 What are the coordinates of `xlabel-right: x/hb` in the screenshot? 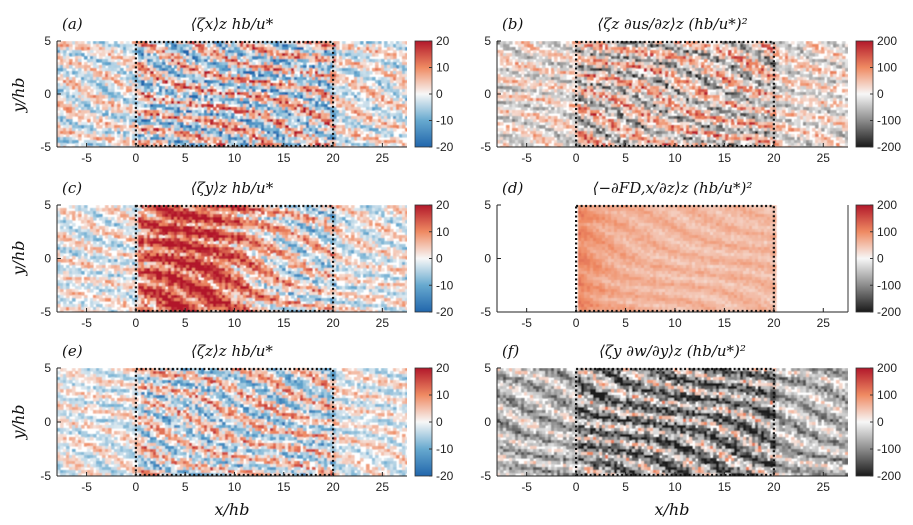 It's located at (672, 509).